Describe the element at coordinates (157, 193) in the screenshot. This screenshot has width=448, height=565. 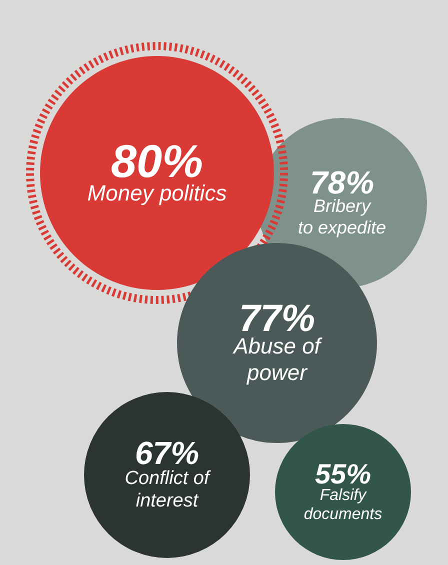
I see `category-label: Money politics` at that location.